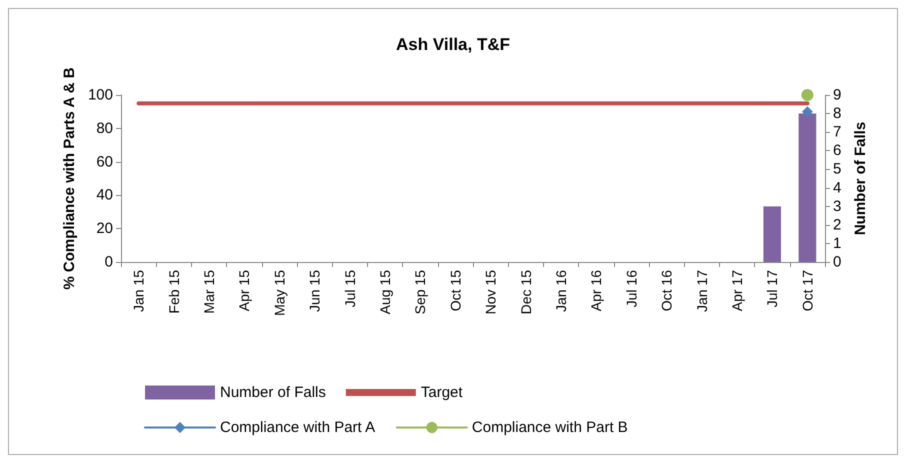 The width and height of the screenshot is (908, 465). Describe the element at coordinates (702, 291) in the screenshot. I see `x-tick-label: Jan 17` at that location.